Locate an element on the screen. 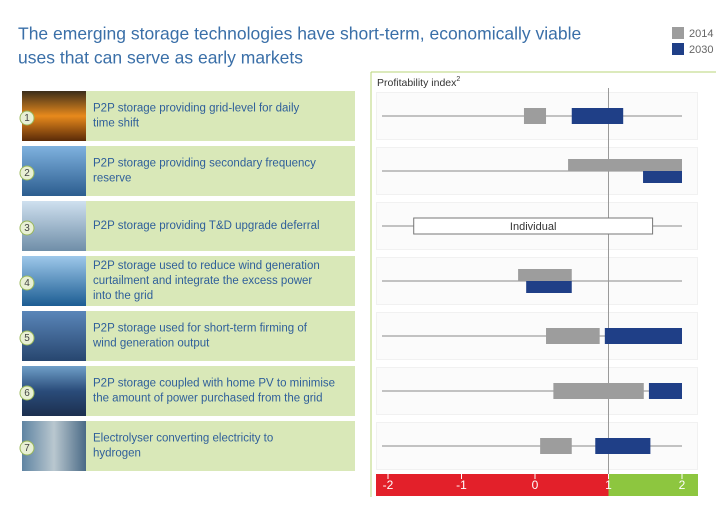 The image size is (727, 507). row-number: 1 is located at coordinates (27, 118).